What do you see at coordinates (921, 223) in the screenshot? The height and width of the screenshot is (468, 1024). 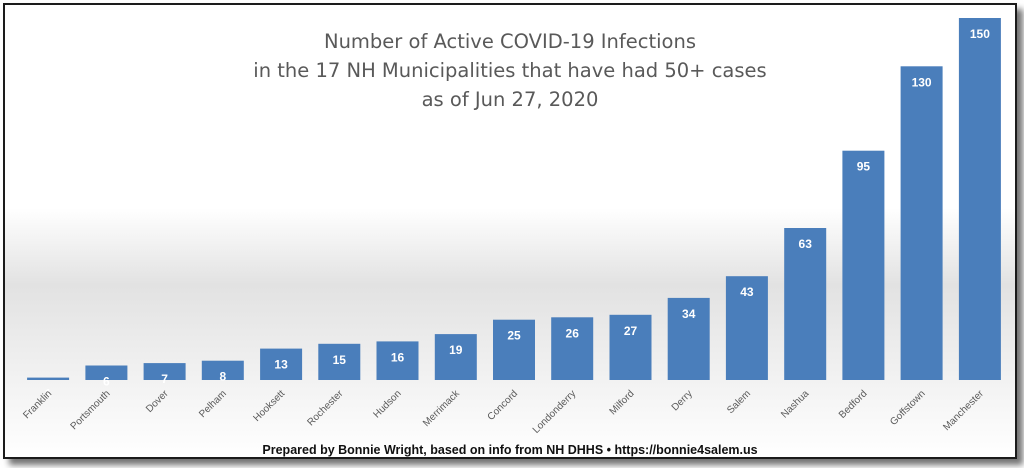 I see `bar-goffstown` at bounding box center [921, 223].